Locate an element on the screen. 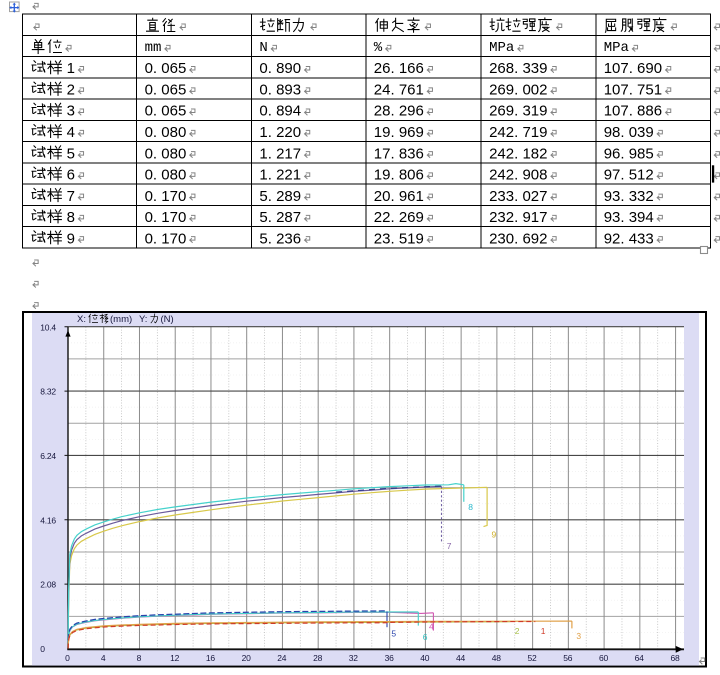  svg-text: Y: is located at coordinates (143, 319).